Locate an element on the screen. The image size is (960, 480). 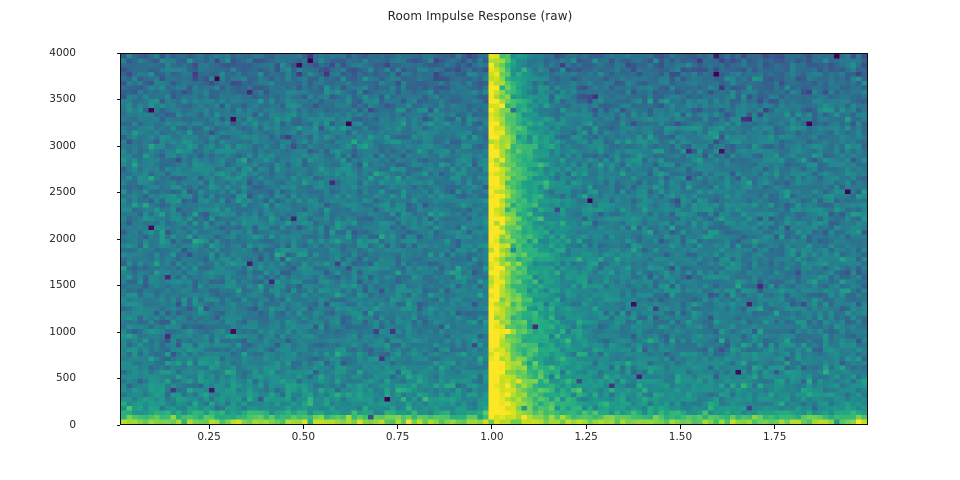
y-tick-label: 1000 is located at coordinates (62, 331).